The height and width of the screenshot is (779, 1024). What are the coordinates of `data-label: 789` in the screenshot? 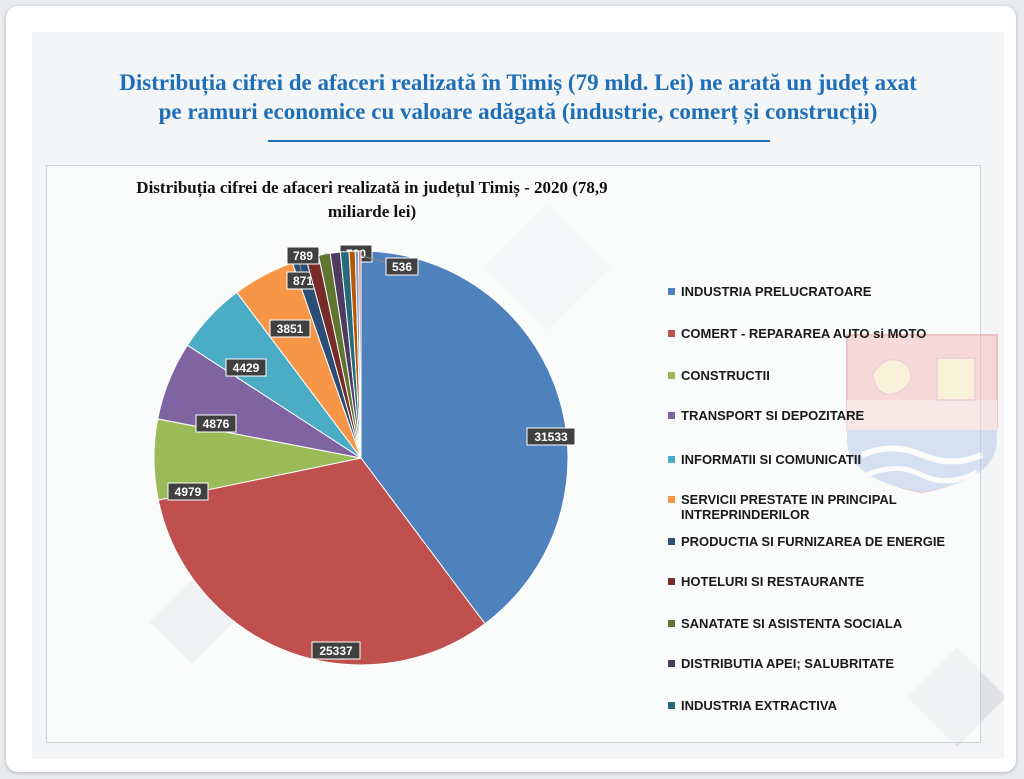 It's located at (303, 255).